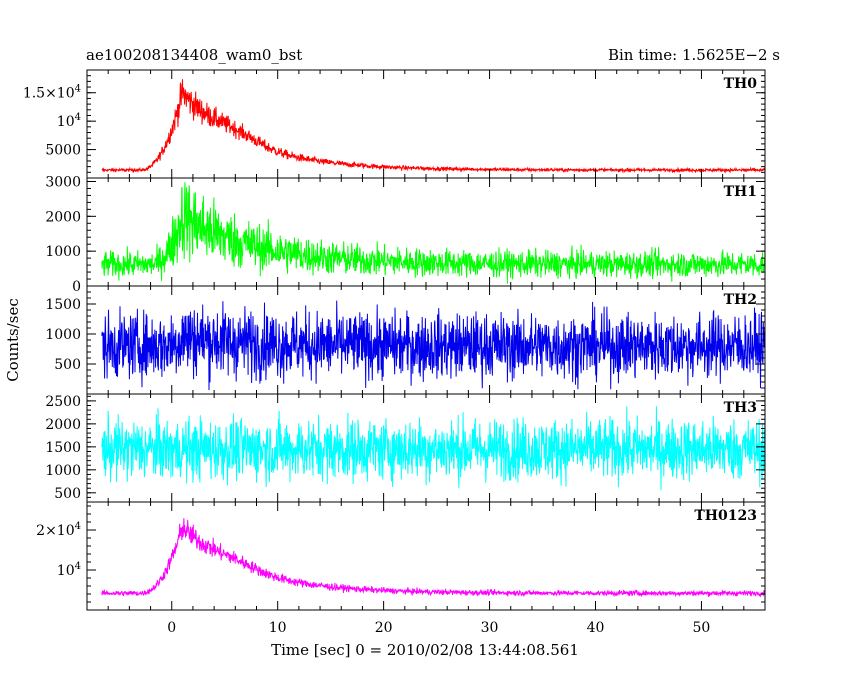 This screenshot has height=680, width=850. What do you see at coordinates (433, 448) in the screenshot?
I see `series-line-th3` at bounding box center [433, 448].